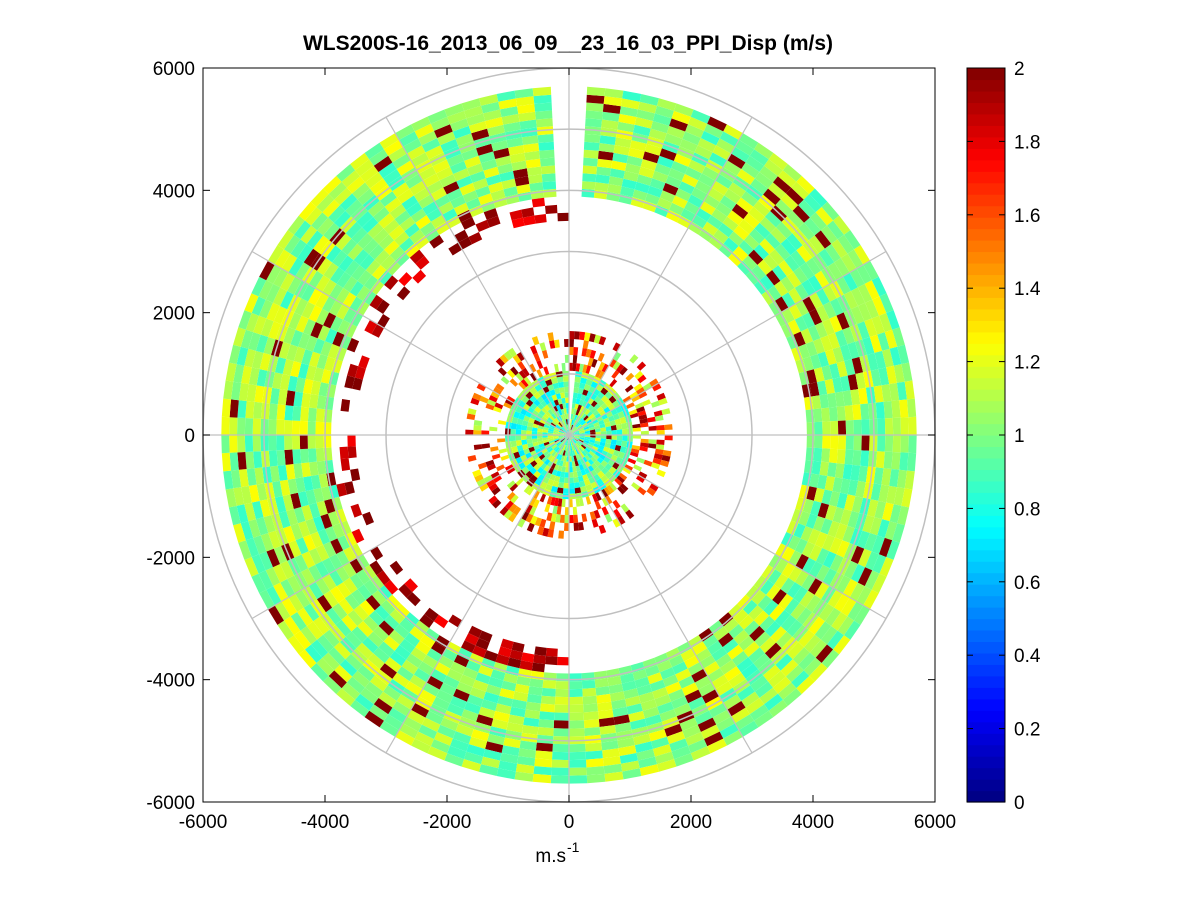 This screenshot has width=1201, height=901. I want to click on spoke-line, so click(410, 343).